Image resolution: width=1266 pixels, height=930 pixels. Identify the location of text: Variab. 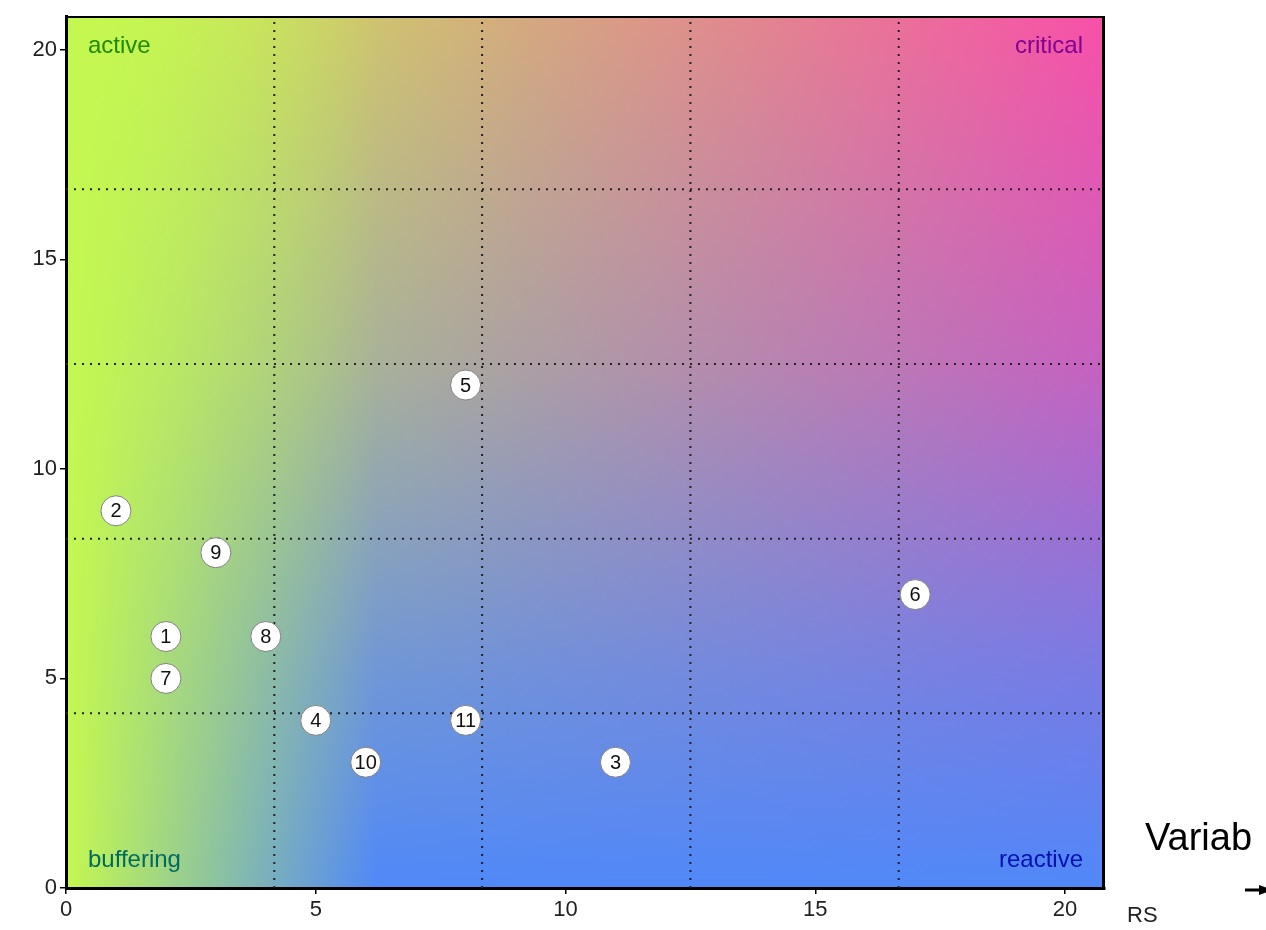
(1199, 837).